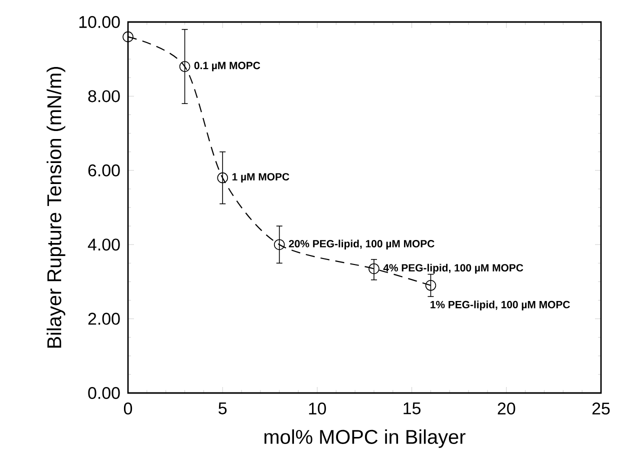 The height and width of the screenshot is (467, 617). Describe the element at coordinates (601, 408) in the screenshot. I see `x-tick-label: 25` at that location.